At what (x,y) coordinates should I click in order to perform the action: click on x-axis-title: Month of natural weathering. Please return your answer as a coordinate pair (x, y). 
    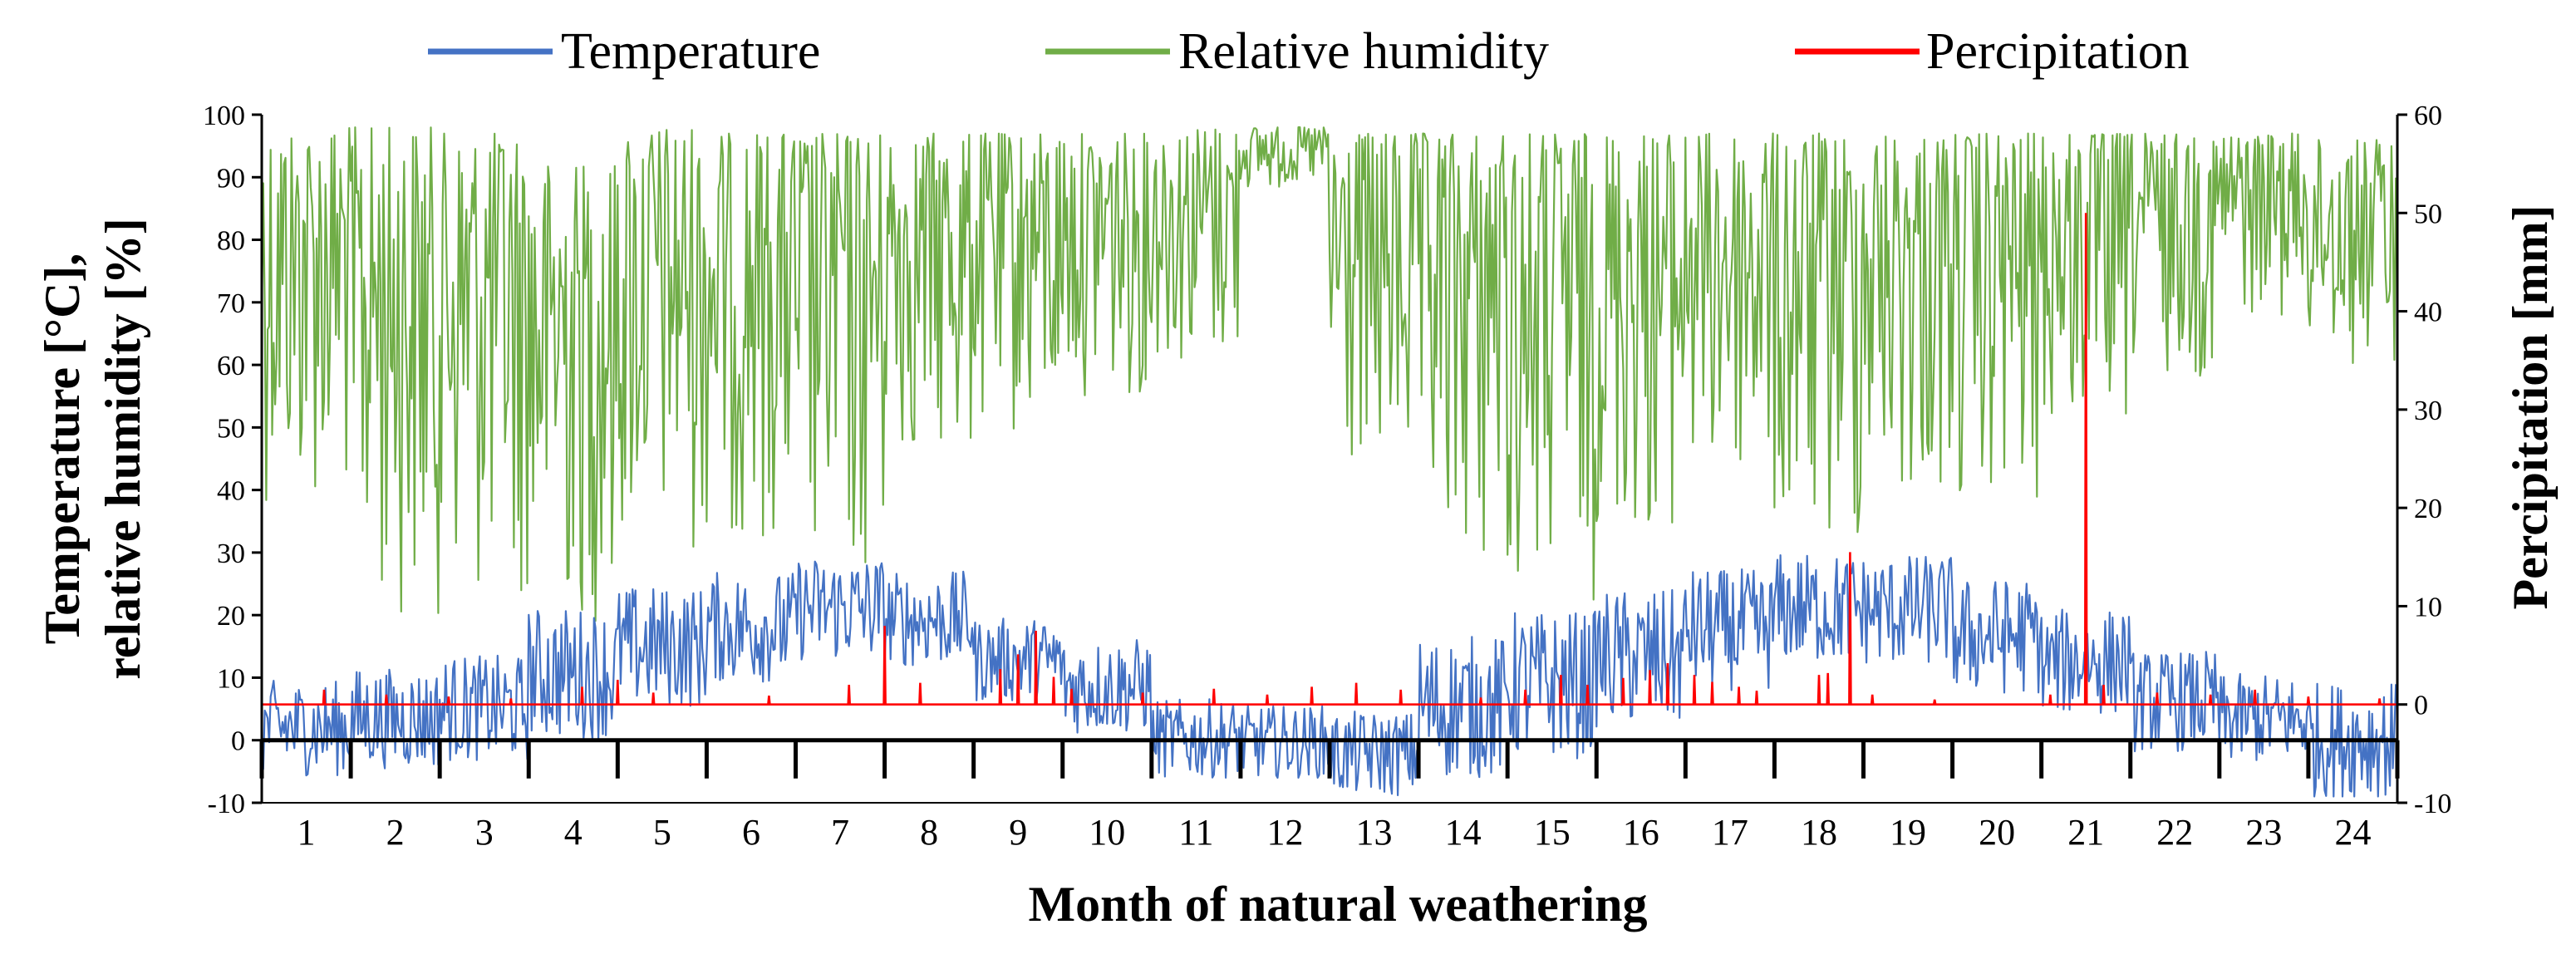
    Looking at the image, I should click on (1338, 904).